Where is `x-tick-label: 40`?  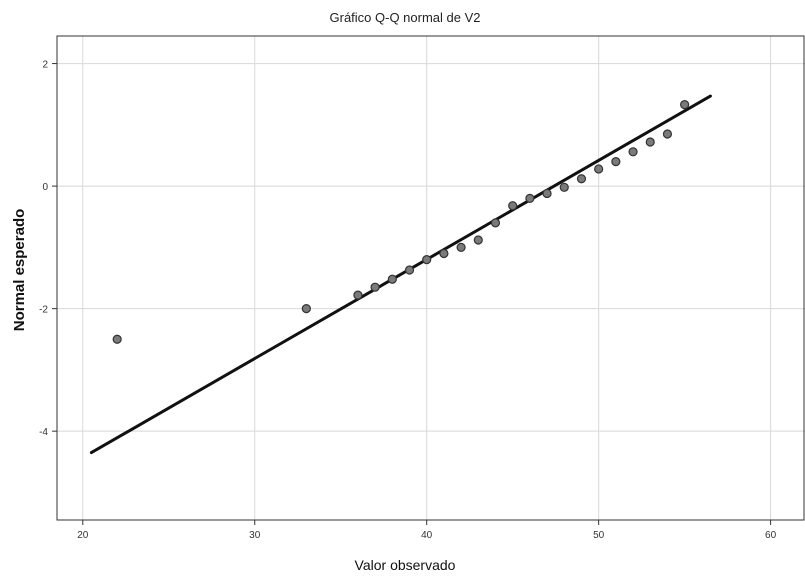 x-tick-label: 40 is located at coordinates (427, 535).